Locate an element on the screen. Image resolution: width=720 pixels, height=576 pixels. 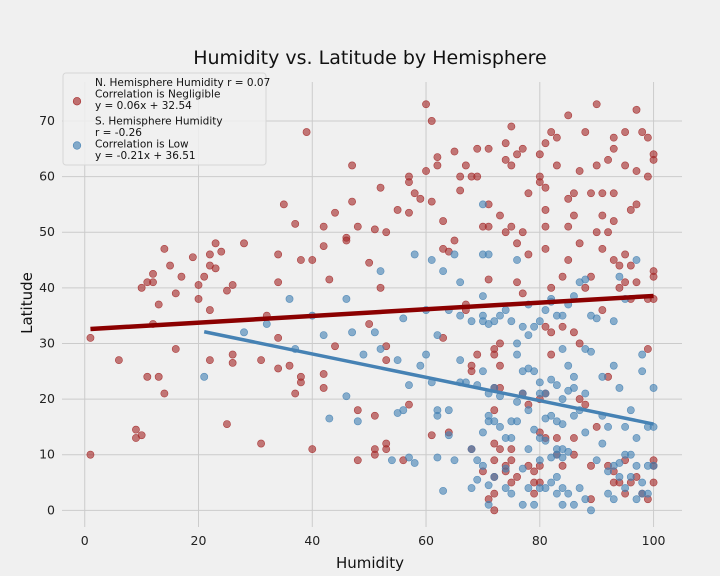
legend-label-line: Correlation is Negligible is located at coordinates (157, 95).